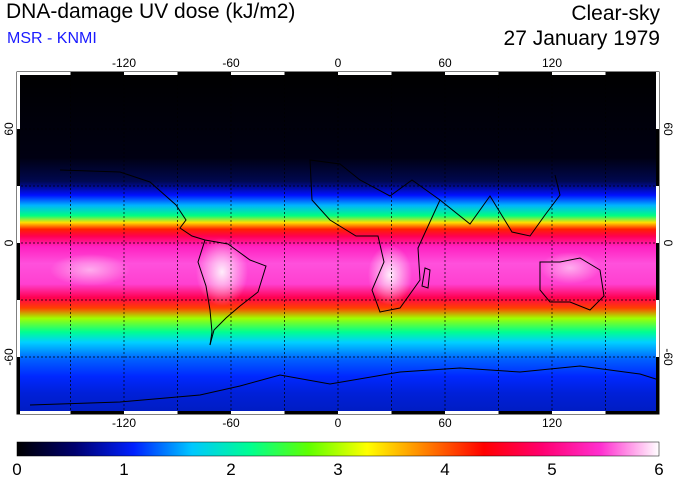 This screenshot has width=678, height=480. I want to click on lon-tick-label-bottom: 120, so click(552, 423).